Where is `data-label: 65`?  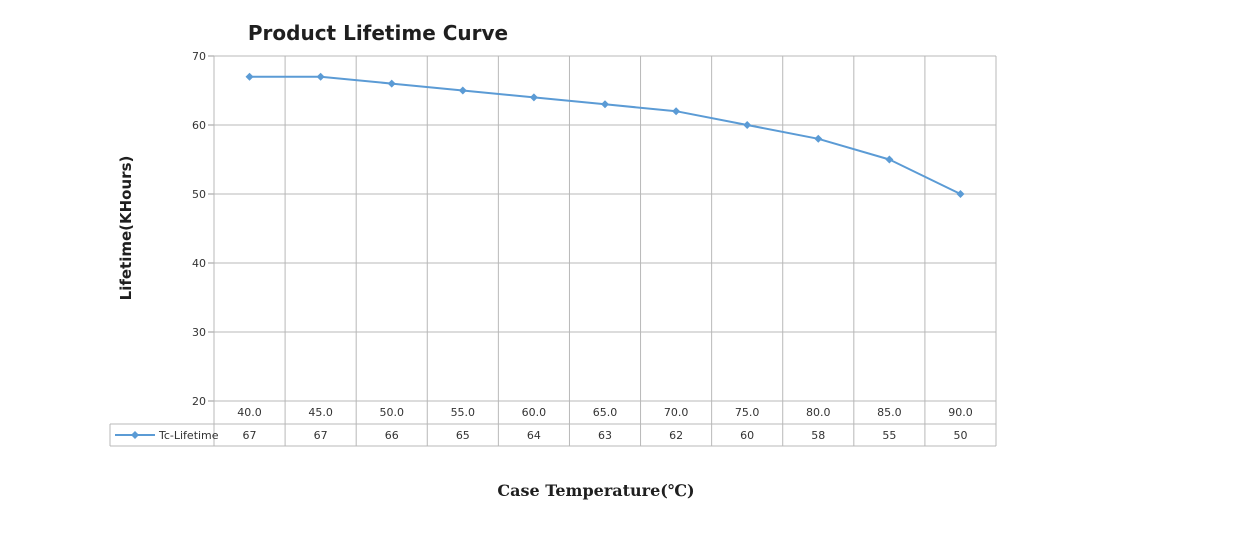
data-label: 65 is located at coordinates (463, 435).